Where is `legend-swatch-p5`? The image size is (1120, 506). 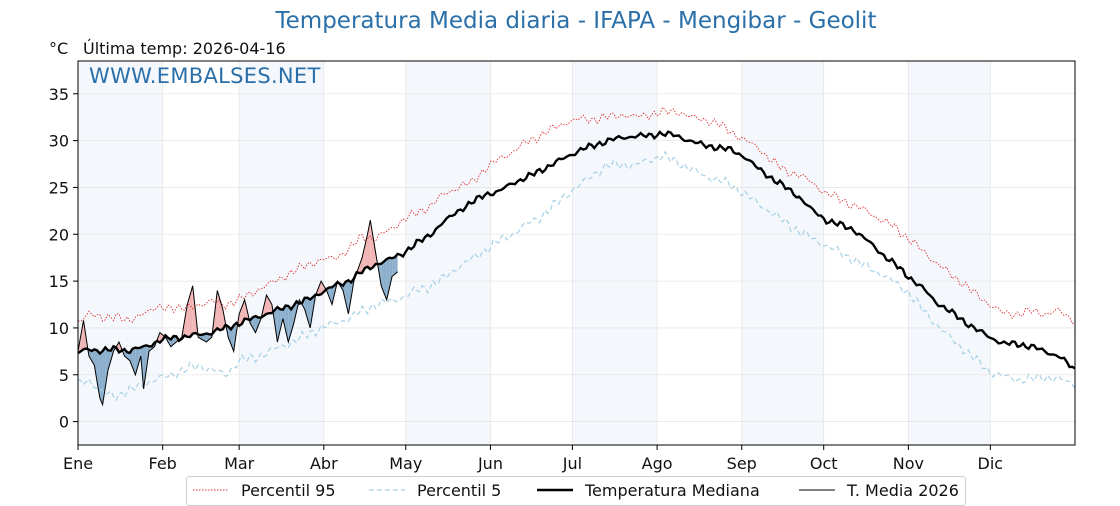
legend-swatch-p5 is located at coordinates (387, 490).